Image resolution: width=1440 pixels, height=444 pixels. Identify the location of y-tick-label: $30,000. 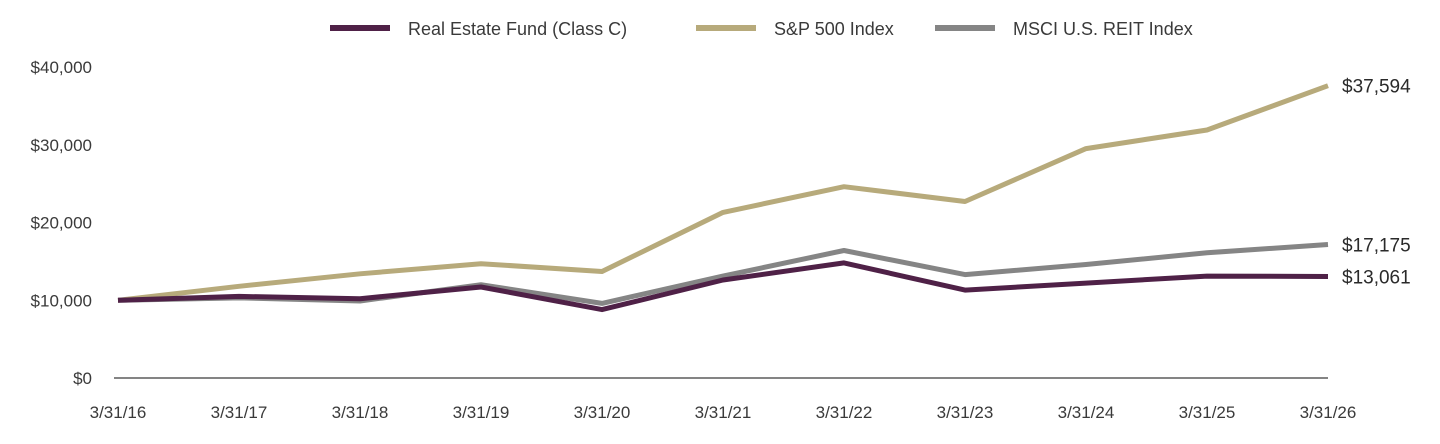
(61, 145).